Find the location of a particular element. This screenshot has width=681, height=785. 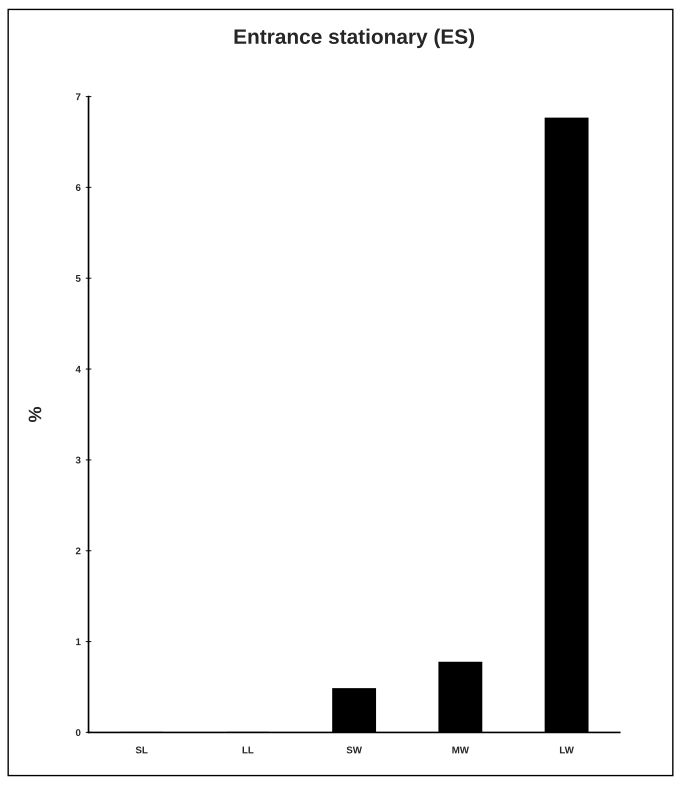

y-tick-label: 2 is located at coordinates (78, 550).